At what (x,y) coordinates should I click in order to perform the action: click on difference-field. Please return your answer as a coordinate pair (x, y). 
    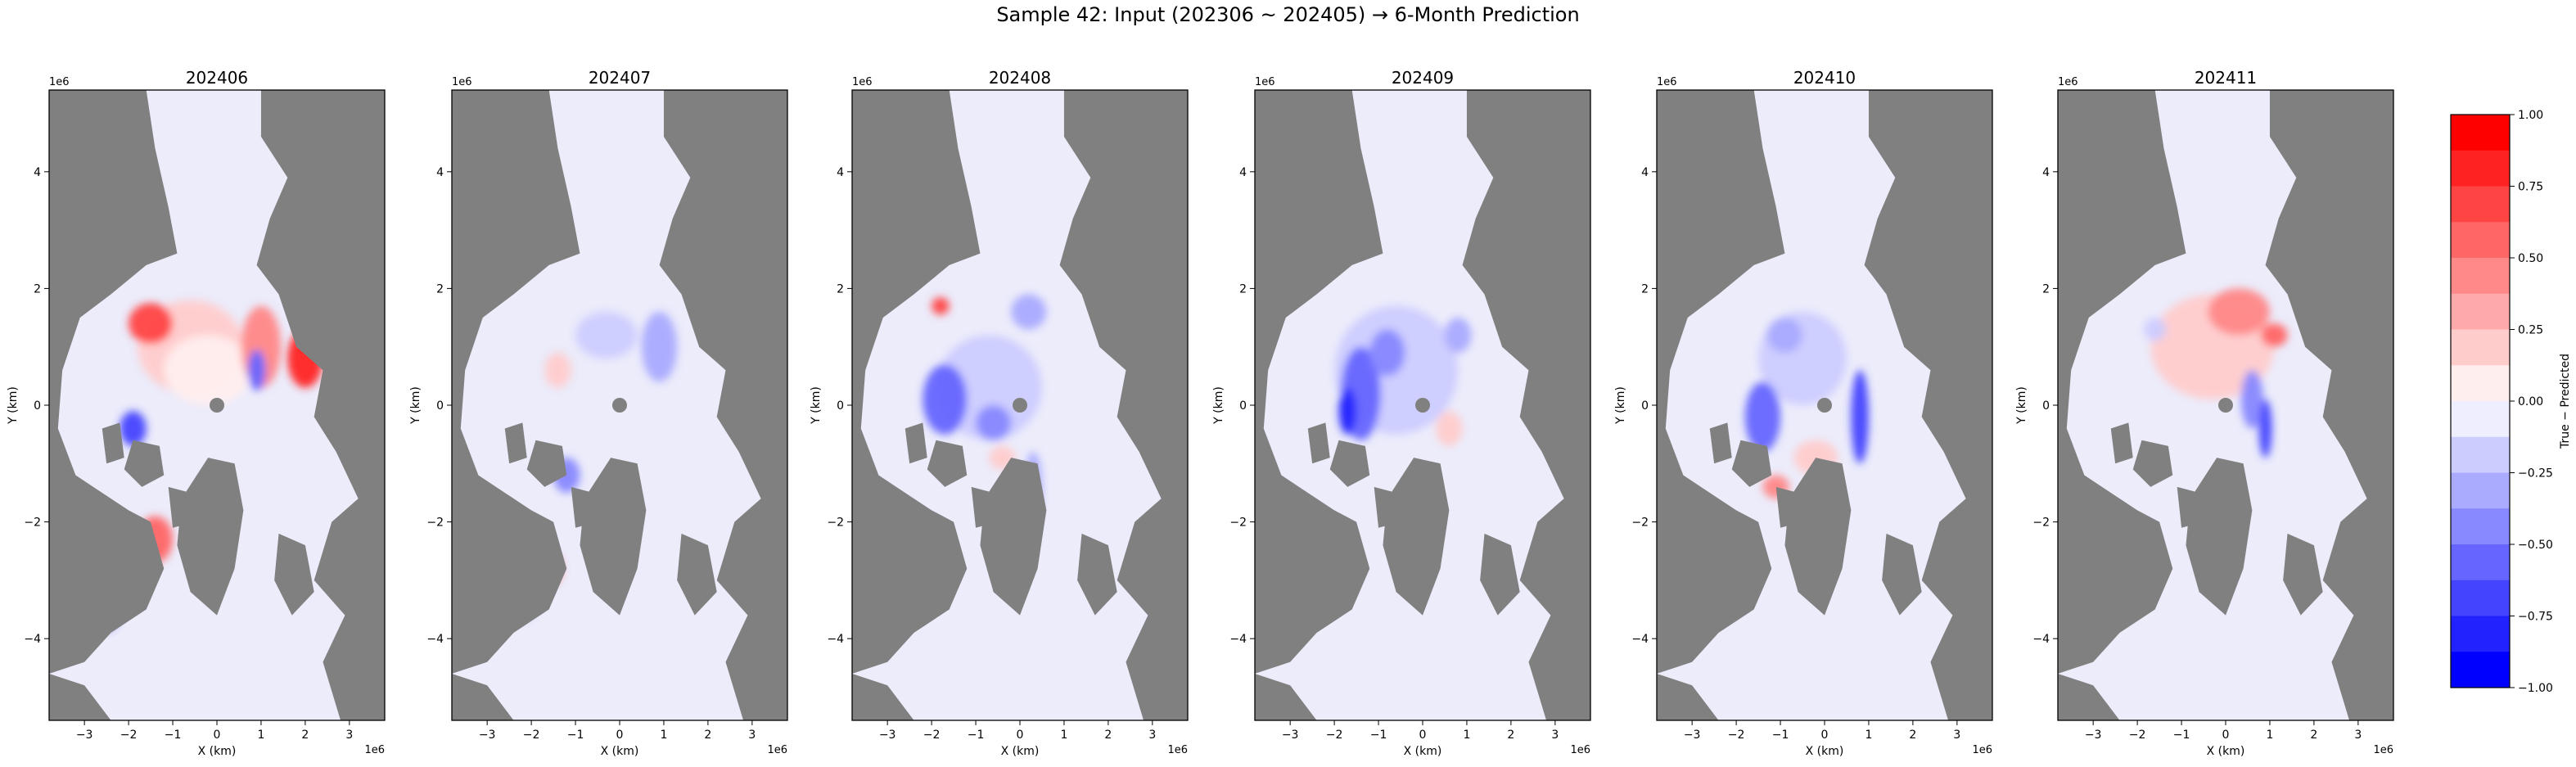
    Looking at the image, I should click on (1402, 376).